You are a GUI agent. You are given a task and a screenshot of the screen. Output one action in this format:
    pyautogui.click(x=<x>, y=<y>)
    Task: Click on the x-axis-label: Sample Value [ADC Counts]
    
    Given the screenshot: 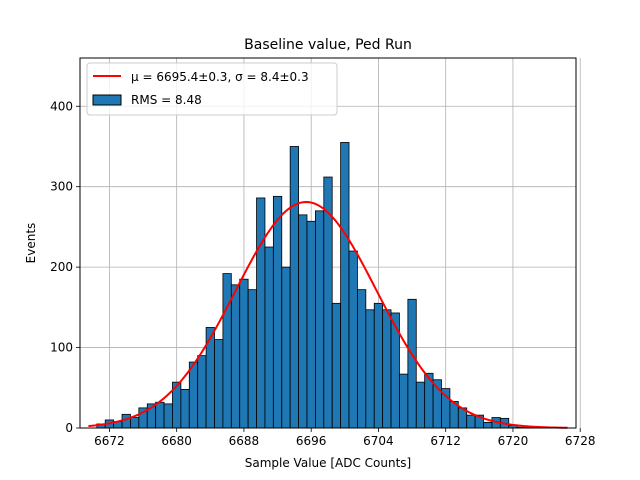 What is the action you would take?
    pyautogui.click(x=328, y=463)
    